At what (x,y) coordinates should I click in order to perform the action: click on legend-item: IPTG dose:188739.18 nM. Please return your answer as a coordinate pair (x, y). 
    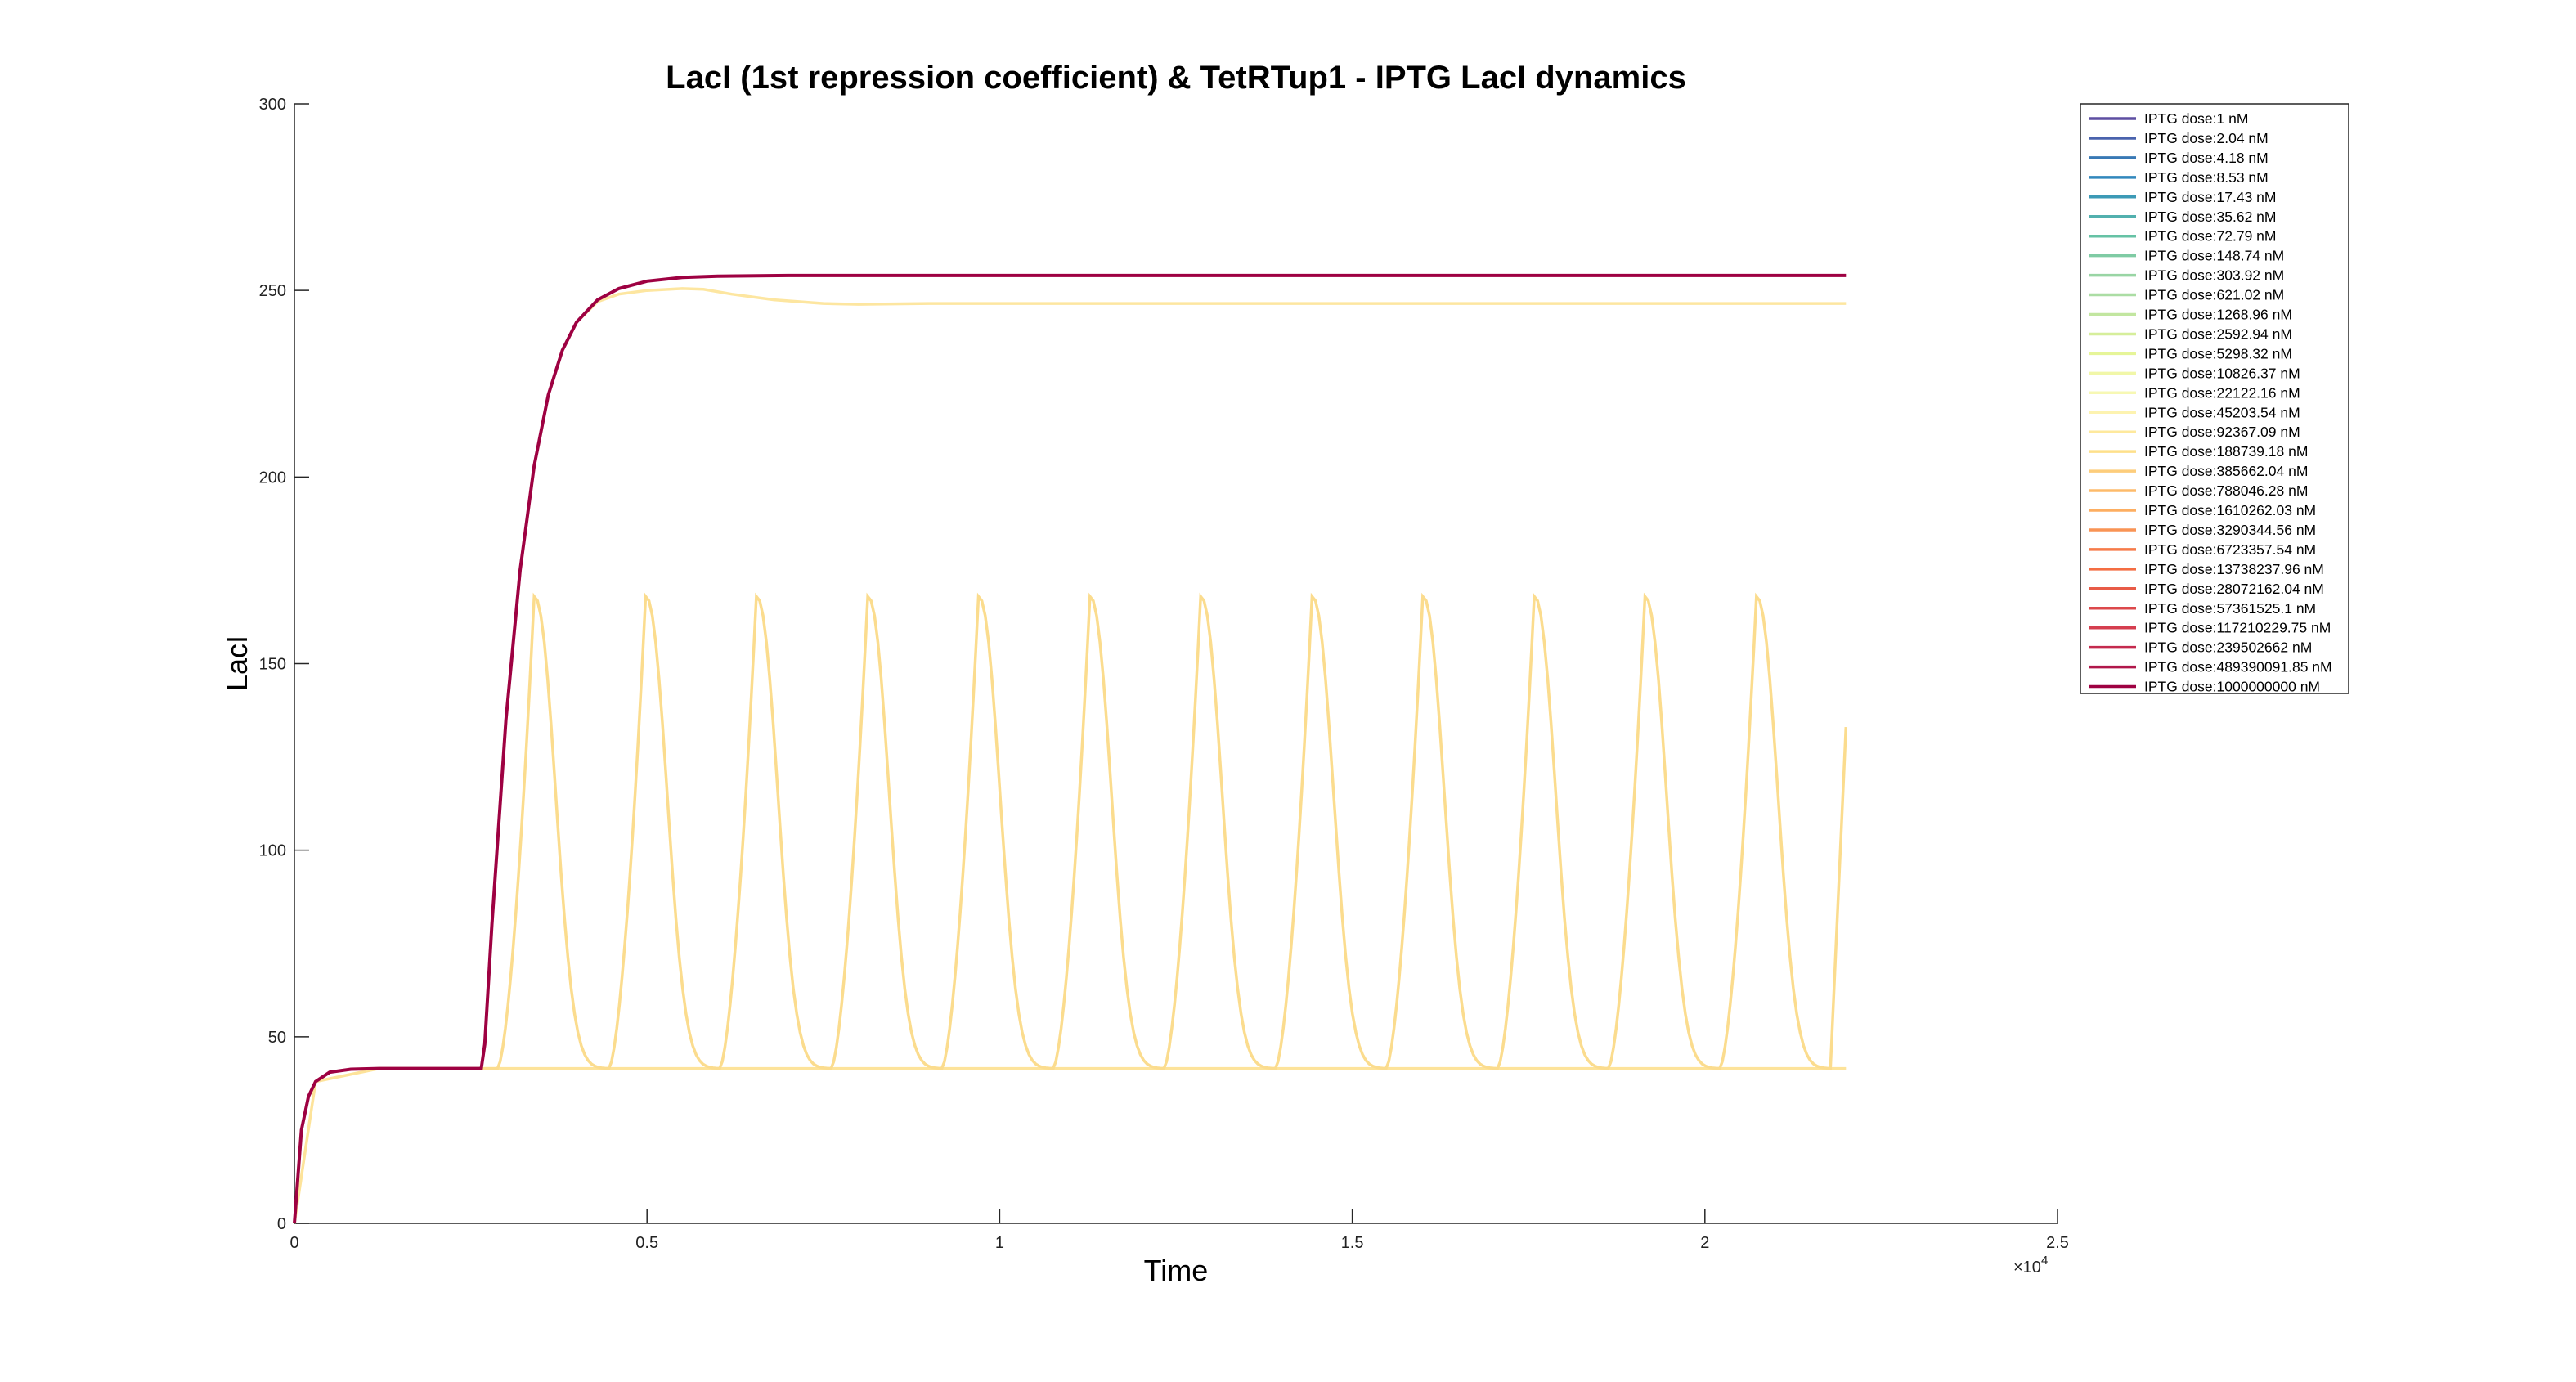
    Looking at the image, I should click on (2198, 451).